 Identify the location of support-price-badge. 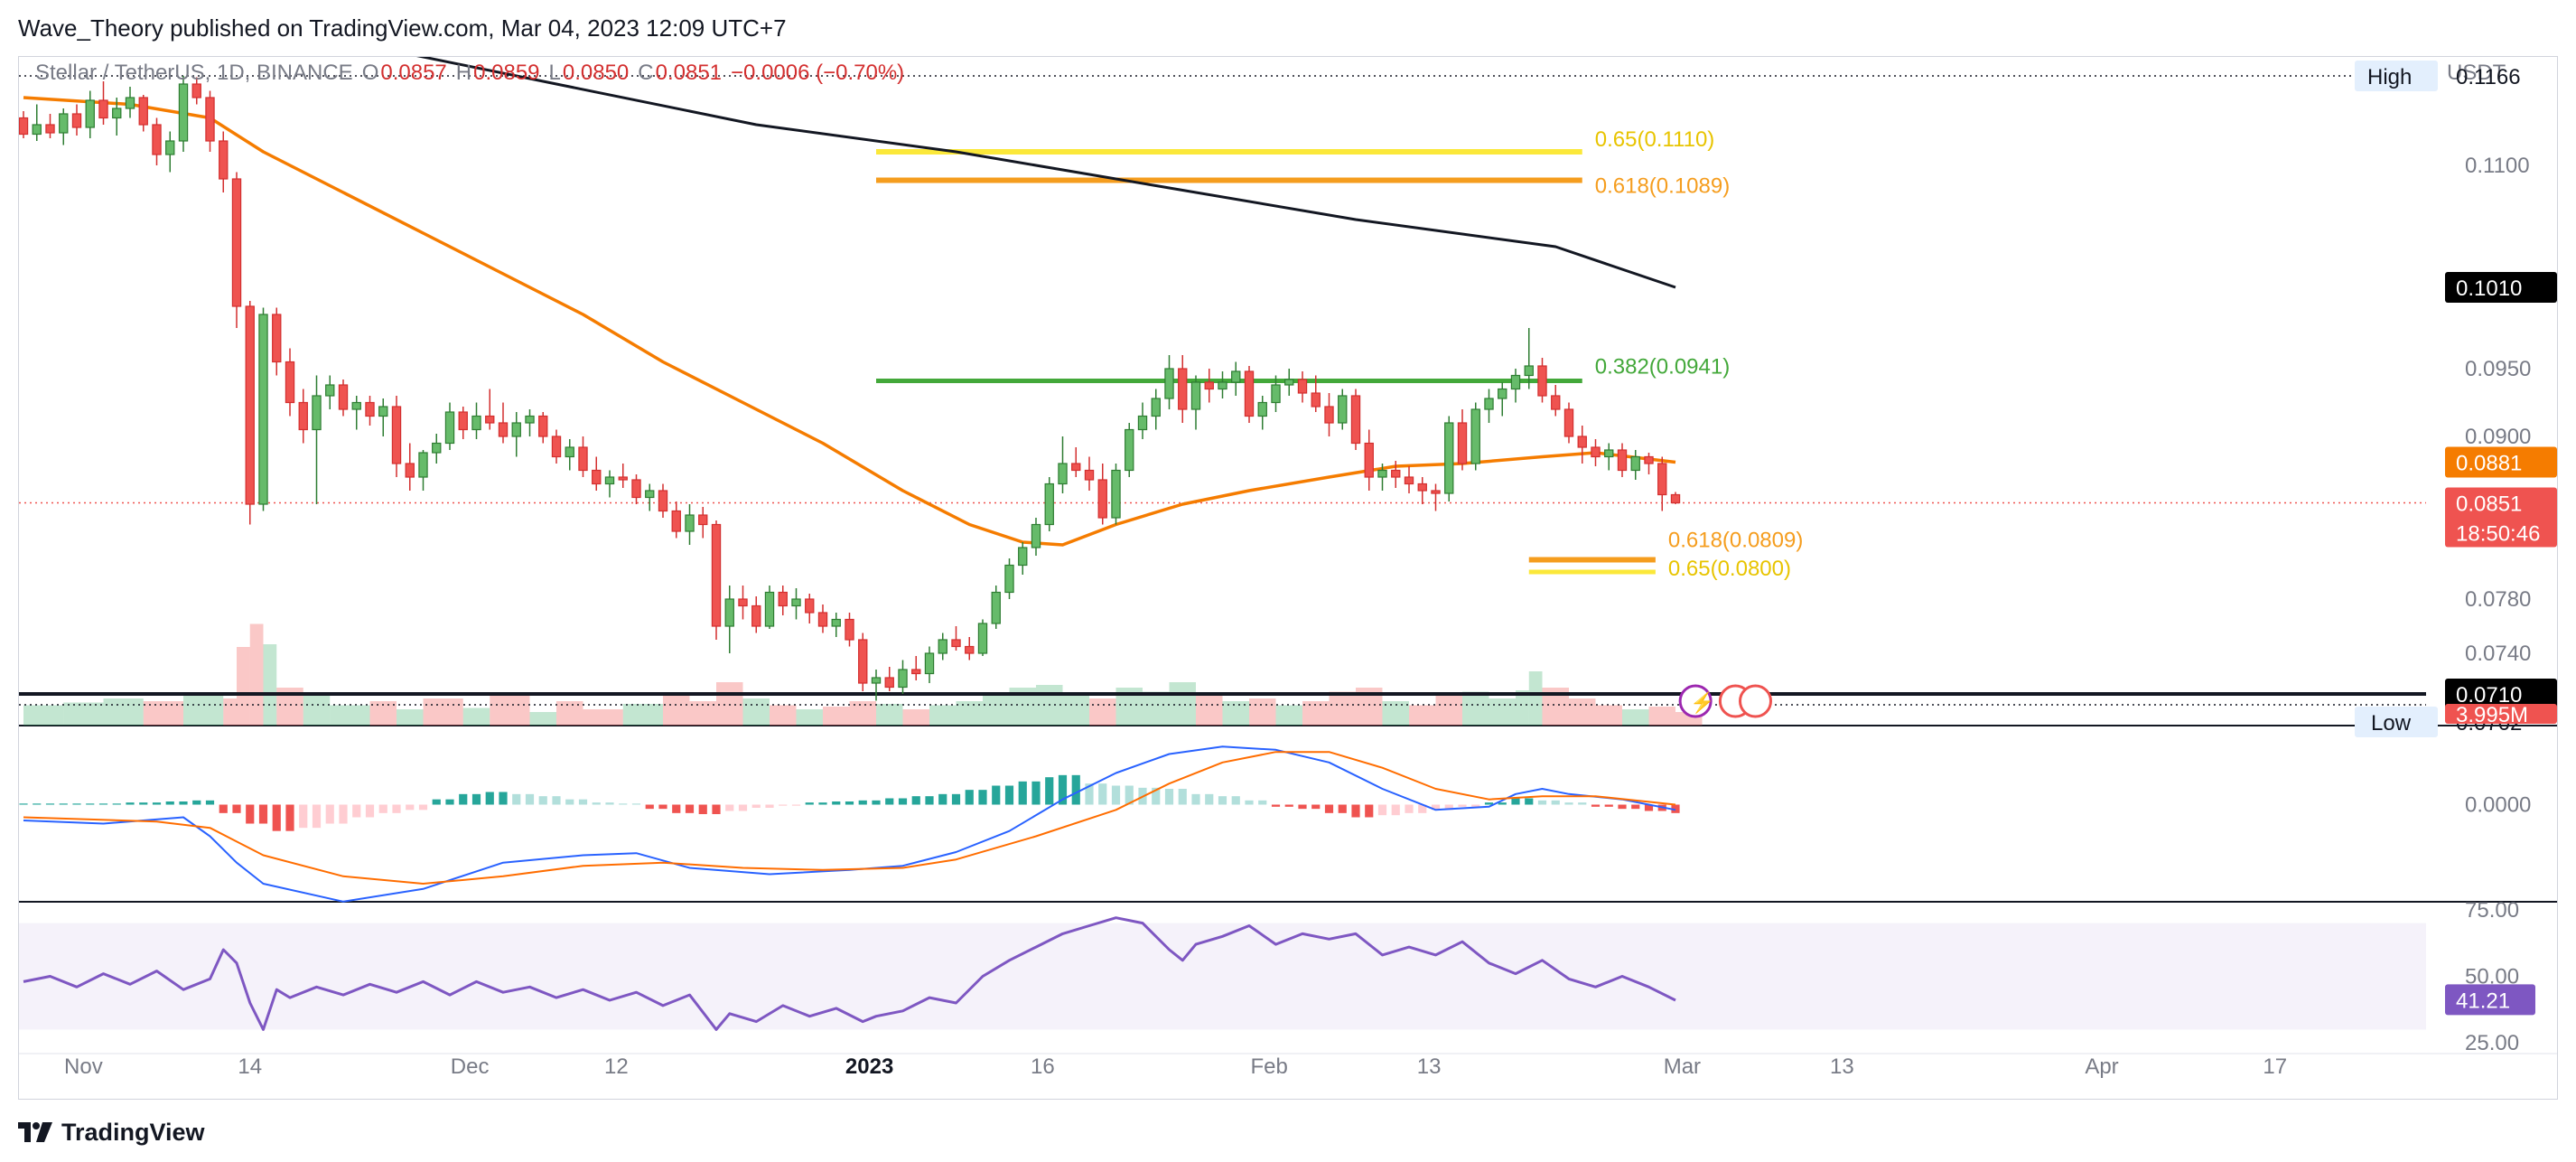
(2501, 694).